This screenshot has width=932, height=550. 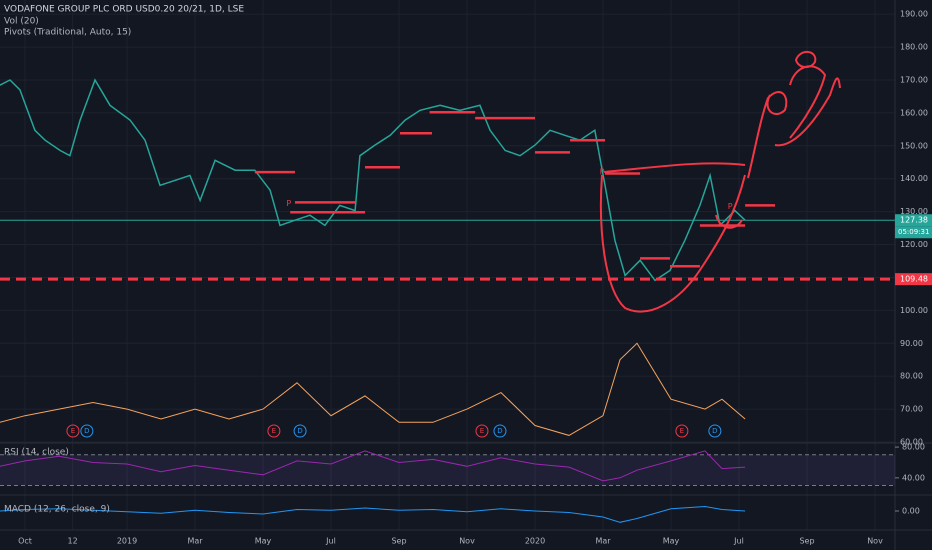 What do you see at coordinates (25, 541) in the screenshot?
I see `x-tick-label: Oct` at bounding box center [25, 541].